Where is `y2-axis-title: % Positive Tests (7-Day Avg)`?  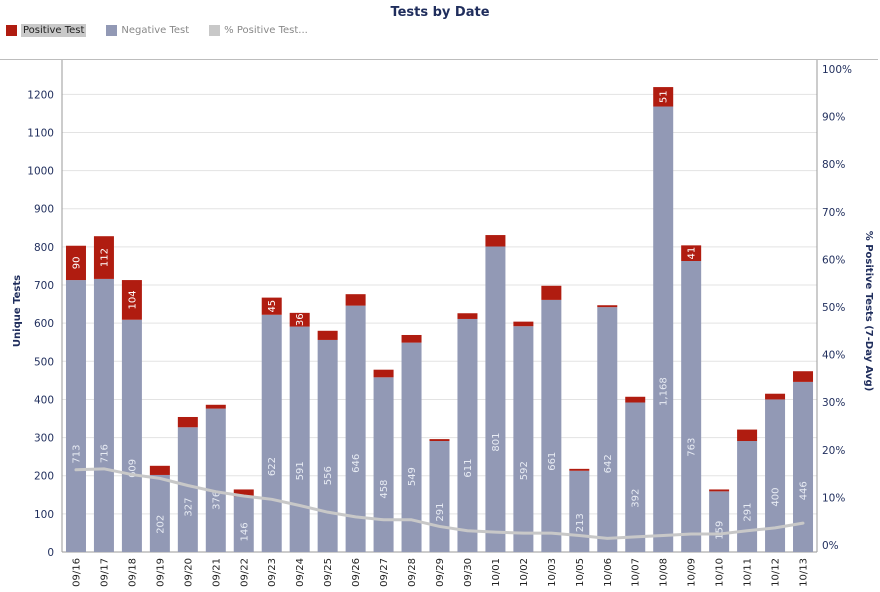
y2-axis-title: % Positive Tests (7-Day Avg) is located at coordinates (868, 311).